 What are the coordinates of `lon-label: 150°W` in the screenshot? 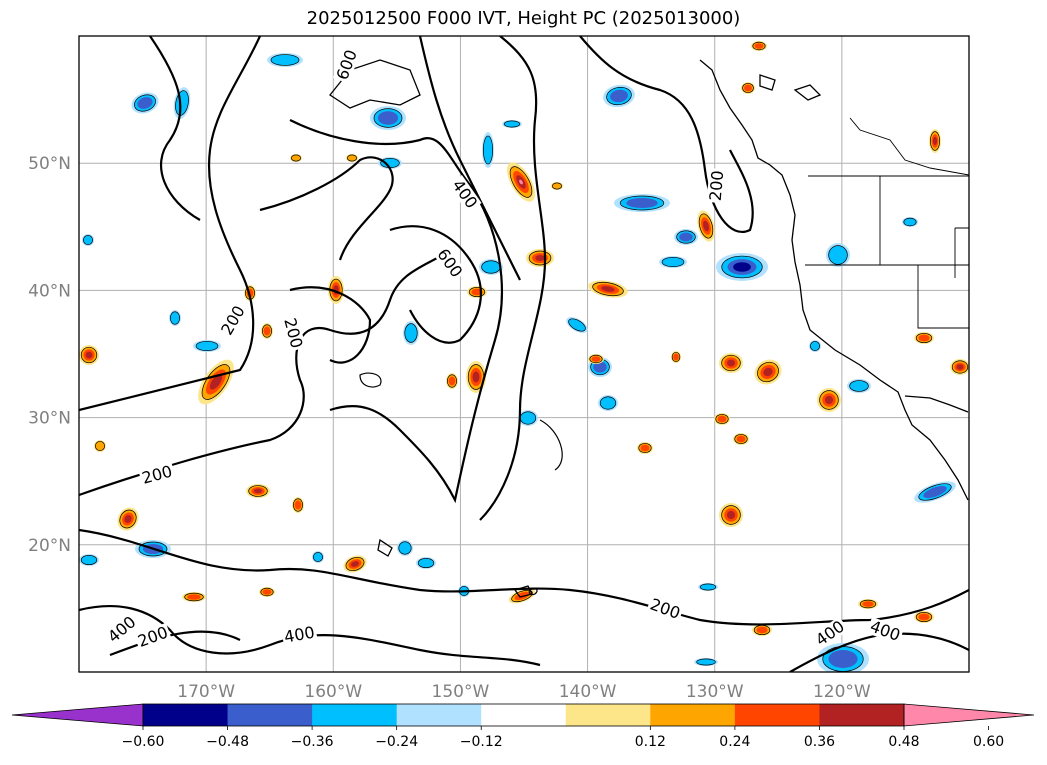 It's located at (461, 692).